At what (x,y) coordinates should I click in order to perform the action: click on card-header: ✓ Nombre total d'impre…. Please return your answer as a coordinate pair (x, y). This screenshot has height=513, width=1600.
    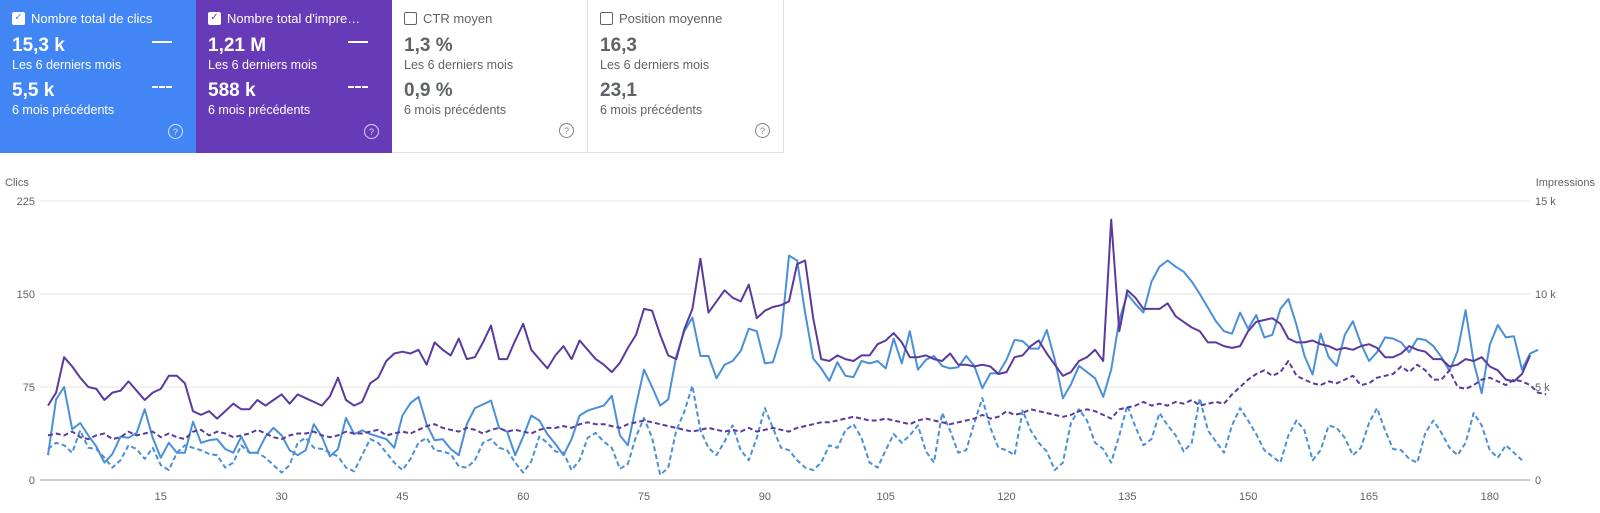
    Looking at the image, I should click on (300, 18).